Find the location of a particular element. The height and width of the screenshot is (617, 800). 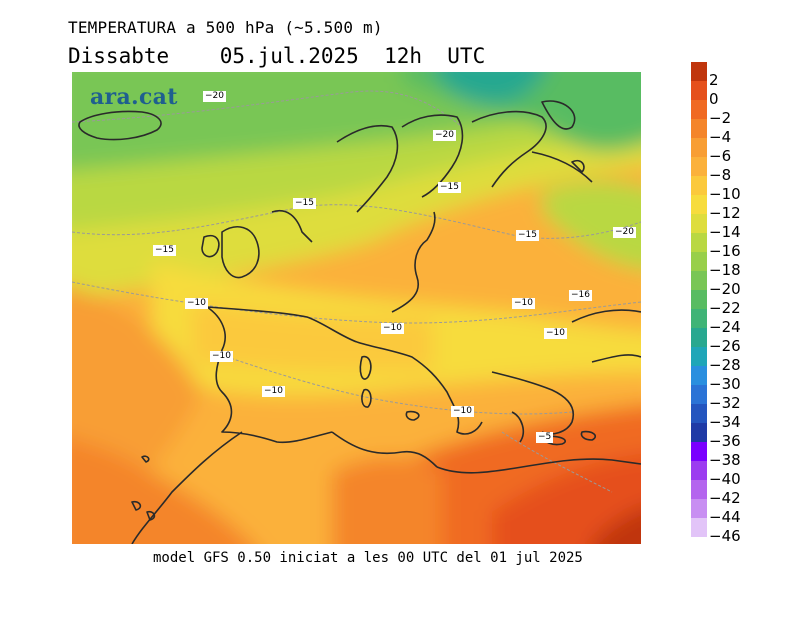

contour-label: −16 is located at coordinates (580, 295).